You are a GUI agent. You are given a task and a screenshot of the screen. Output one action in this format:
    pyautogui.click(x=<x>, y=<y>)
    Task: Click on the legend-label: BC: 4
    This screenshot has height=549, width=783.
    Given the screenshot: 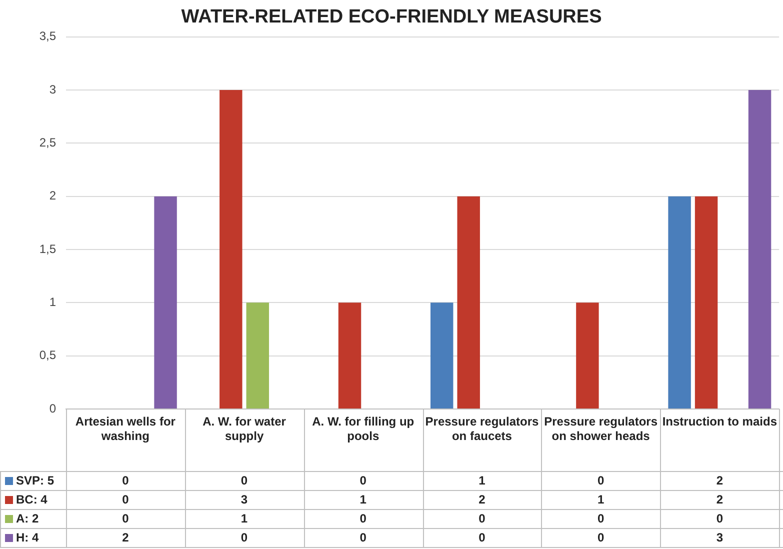 What is the action you would take?
    pyautogui.click(x=32, y=499)
    